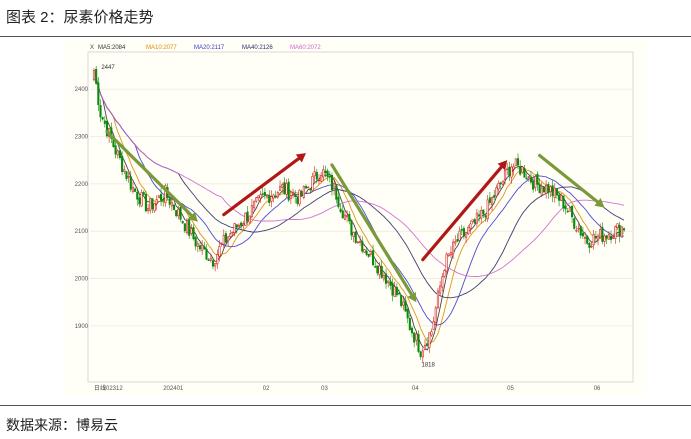 The image size is (691, 439). What do you see at coordinates (113, 389) in the screenshot?
I see `x-tick-label: 202312` at bounding box center [113, 389].